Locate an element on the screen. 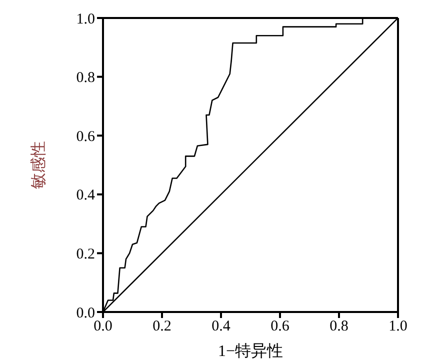  y-tick-label: 0.6 is located at coordinates (86, 136).